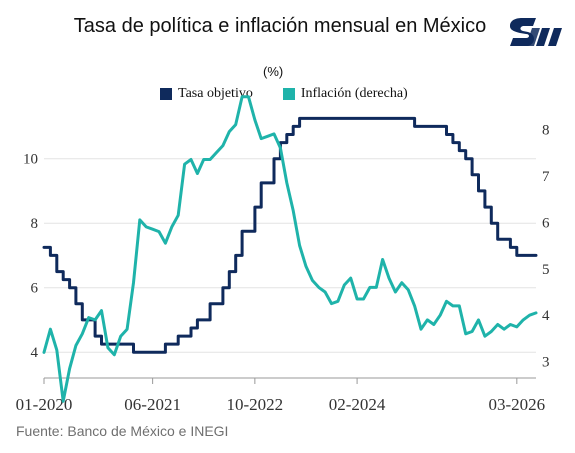  What do you see at coordinates (44, 404) in the screenshot?
I see `x-tick-label: 01-2020` at bounding box center [44, 404].